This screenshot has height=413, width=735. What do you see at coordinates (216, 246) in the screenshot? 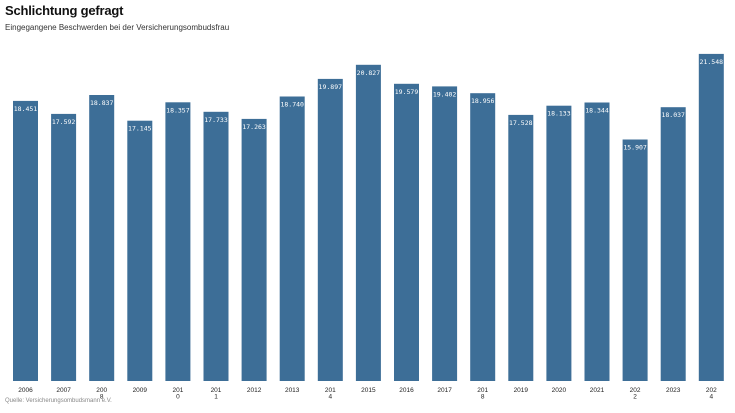
I see `bar-2011` at bounding box center [216, 246].